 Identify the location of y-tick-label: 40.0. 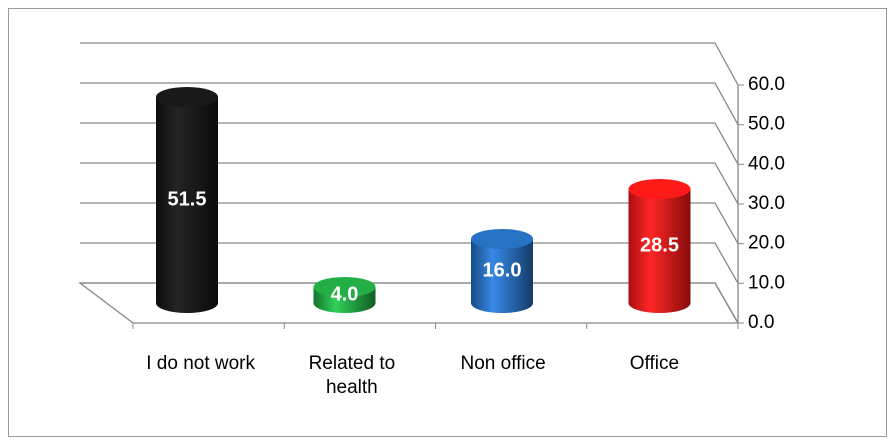
(766, 163).